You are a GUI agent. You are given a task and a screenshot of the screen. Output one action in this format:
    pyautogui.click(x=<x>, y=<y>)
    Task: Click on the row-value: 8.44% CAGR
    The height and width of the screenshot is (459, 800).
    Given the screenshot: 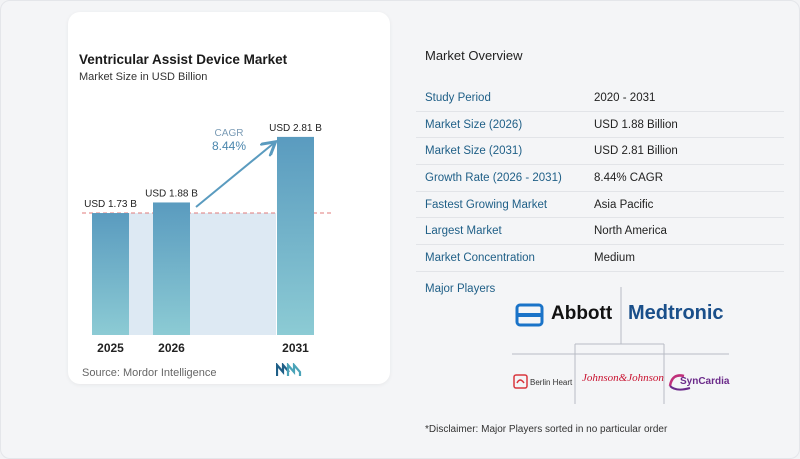 What is the action you would take?
    pyautogui.click(x=629, y=177)
    